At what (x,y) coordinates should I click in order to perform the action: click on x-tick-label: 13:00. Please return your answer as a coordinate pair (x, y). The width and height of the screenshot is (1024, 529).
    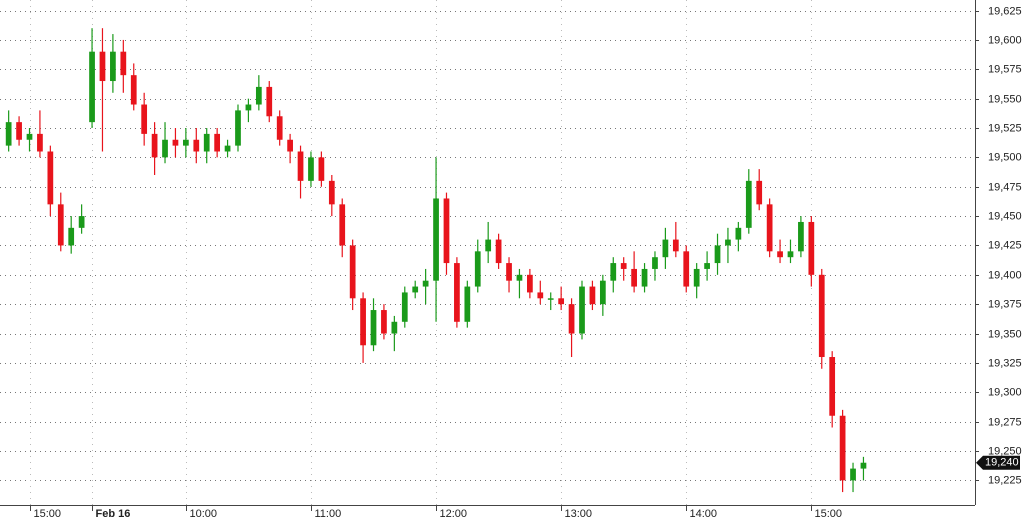
    Looking at the image, I should click on (579, 514).